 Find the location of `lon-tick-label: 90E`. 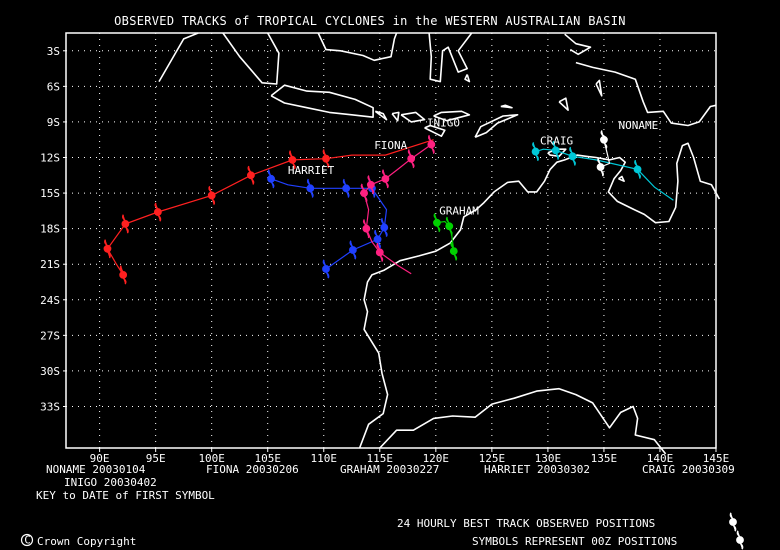

lon-tick-label: 90E is located at coordinates (100, 458).